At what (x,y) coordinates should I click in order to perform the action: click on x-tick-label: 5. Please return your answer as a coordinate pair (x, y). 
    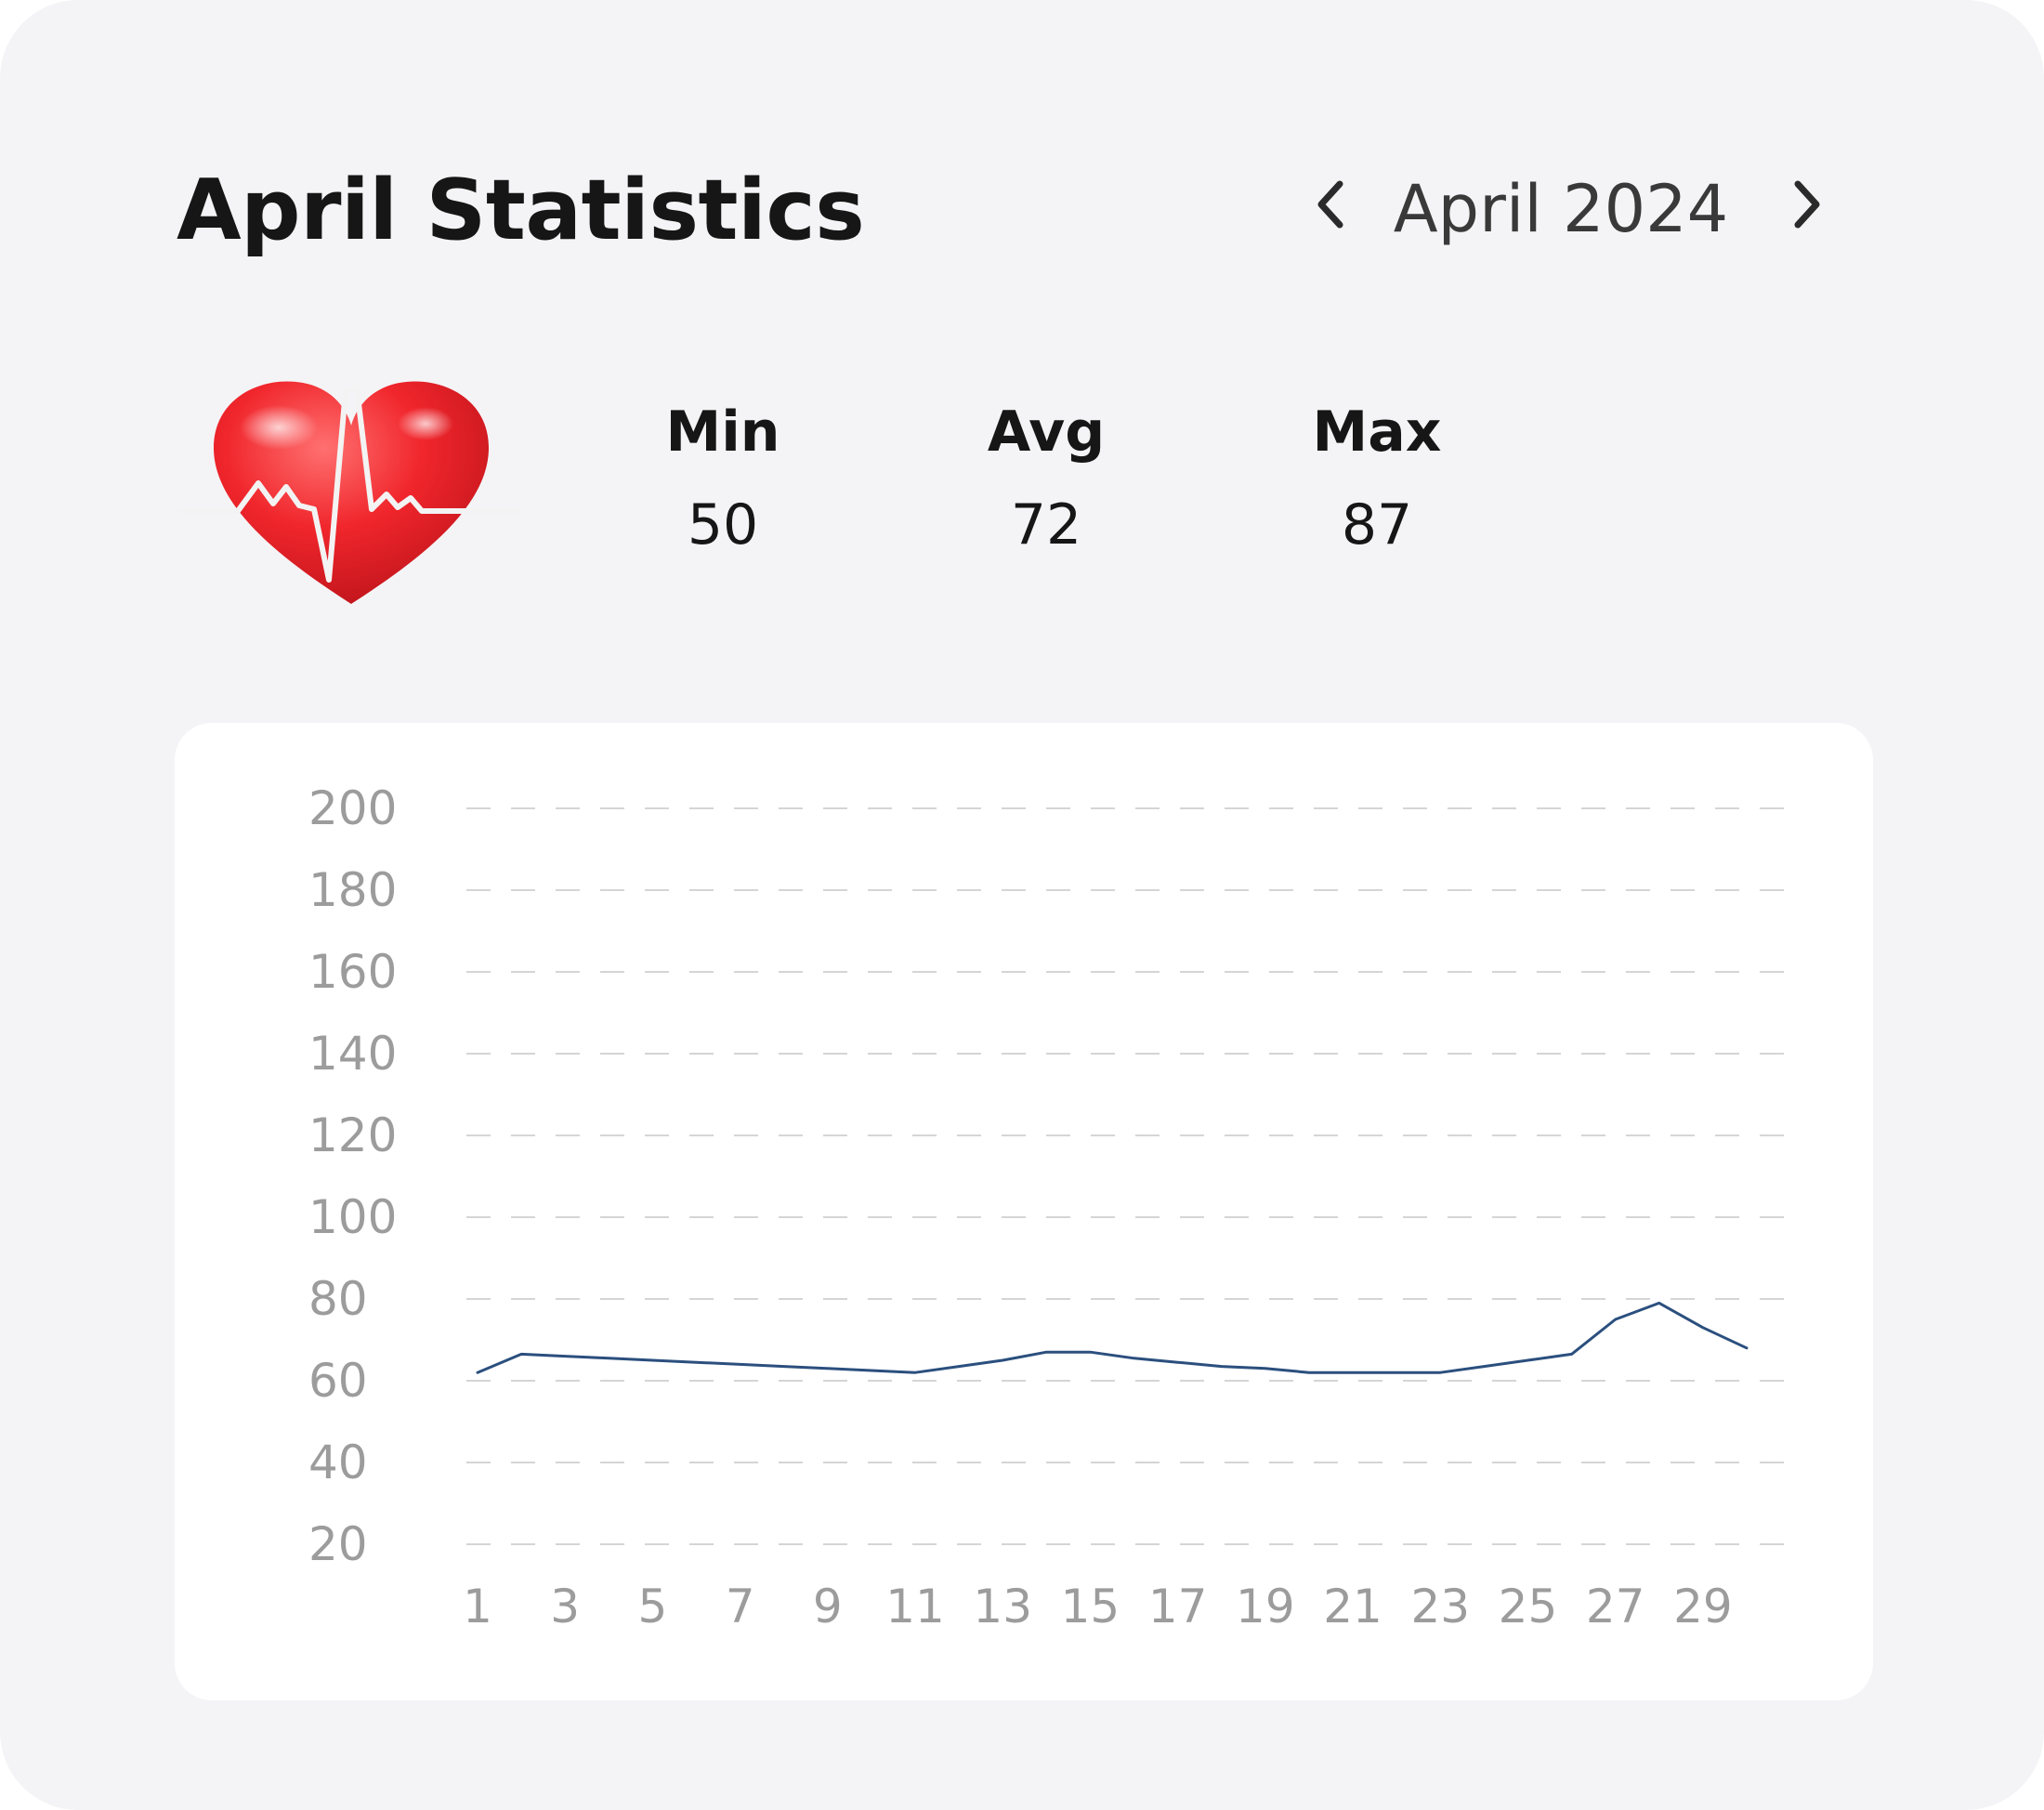
    Looking at the image, I should click on (653, 1606).